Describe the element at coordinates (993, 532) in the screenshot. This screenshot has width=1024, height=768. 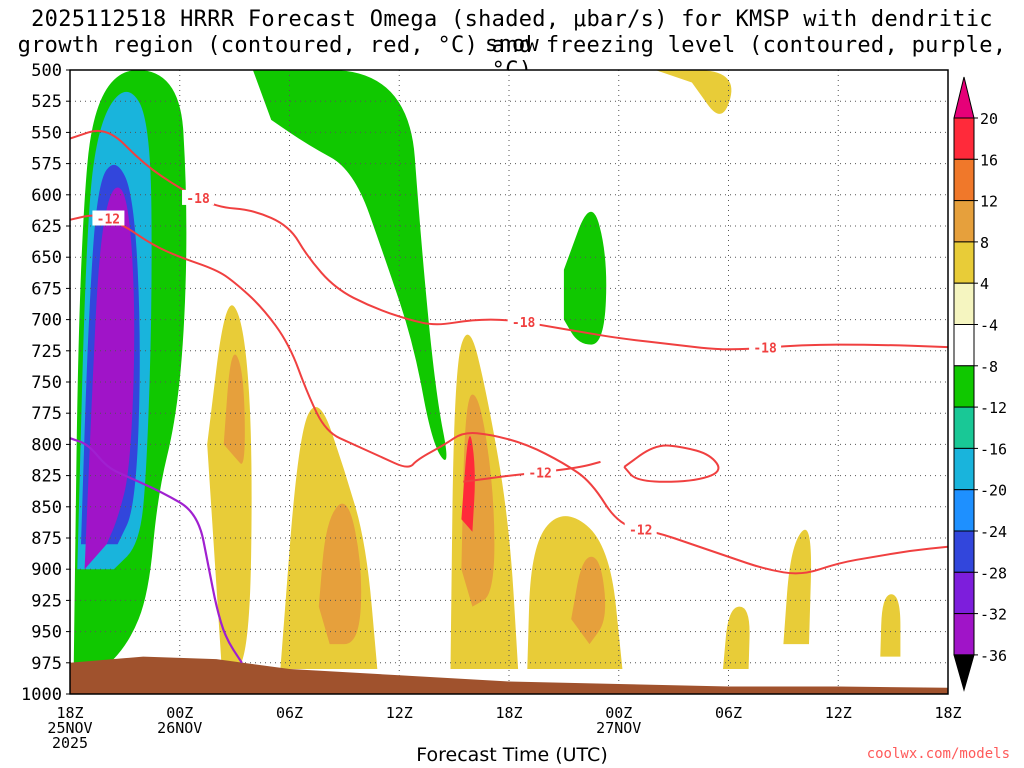
I see `colorbar-label: -24` at that location.